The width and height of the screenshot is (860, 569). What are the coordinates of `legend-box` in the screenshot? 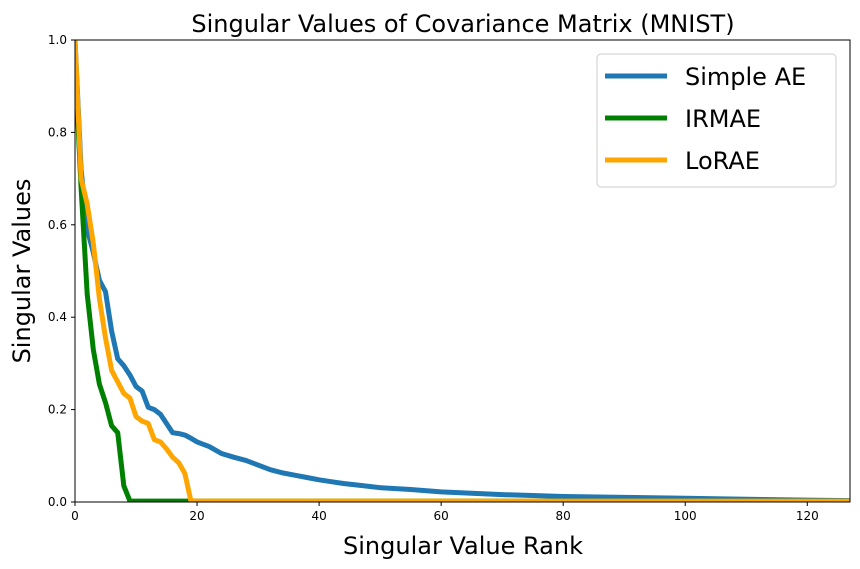 It's located at (716, 120).